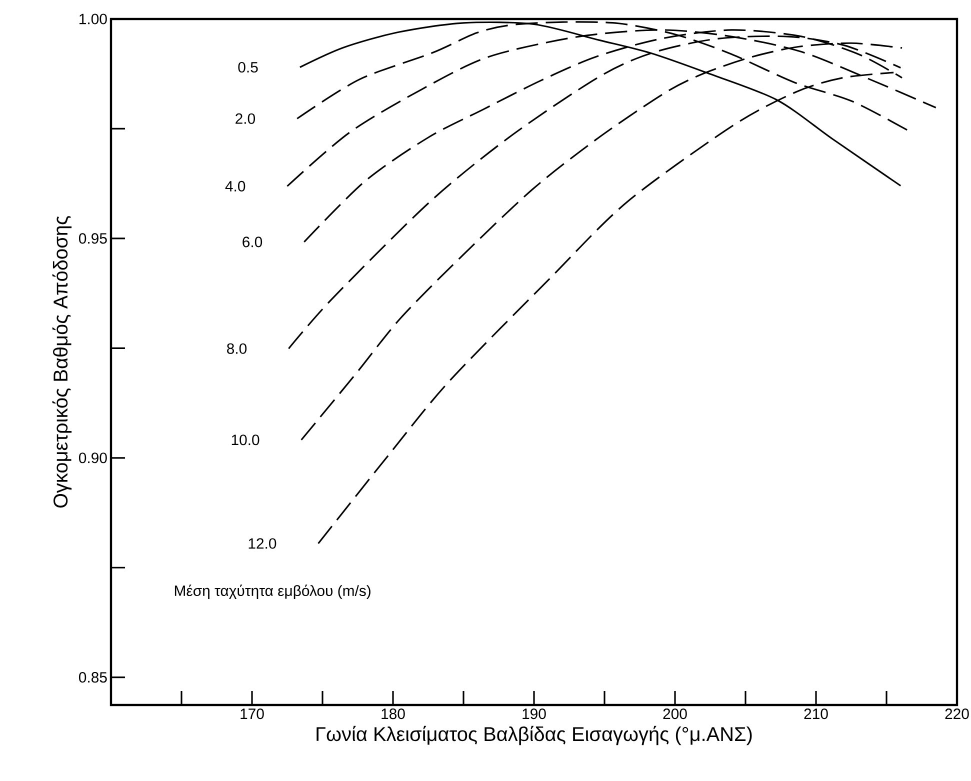  What do you see at coordinates (246, 440) in the screenshot?
I see `text: 10.0` at bounding box center [246, 440].